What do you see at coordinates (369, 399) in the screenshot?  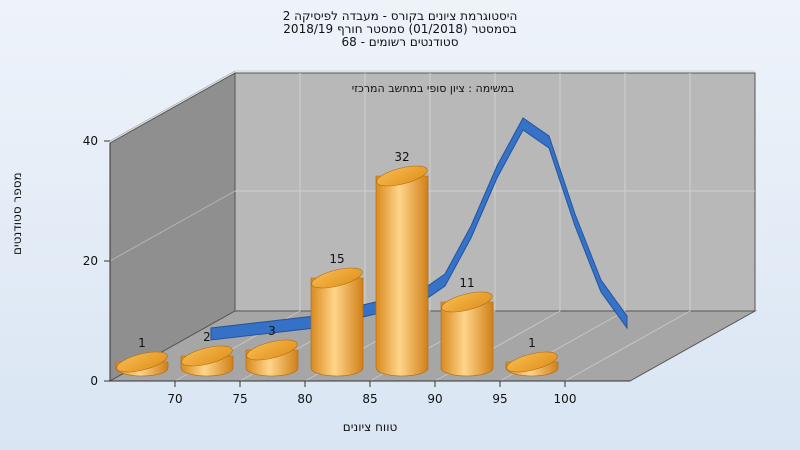 I see `x-tick-label: 85` at bounding box center [369, 399].